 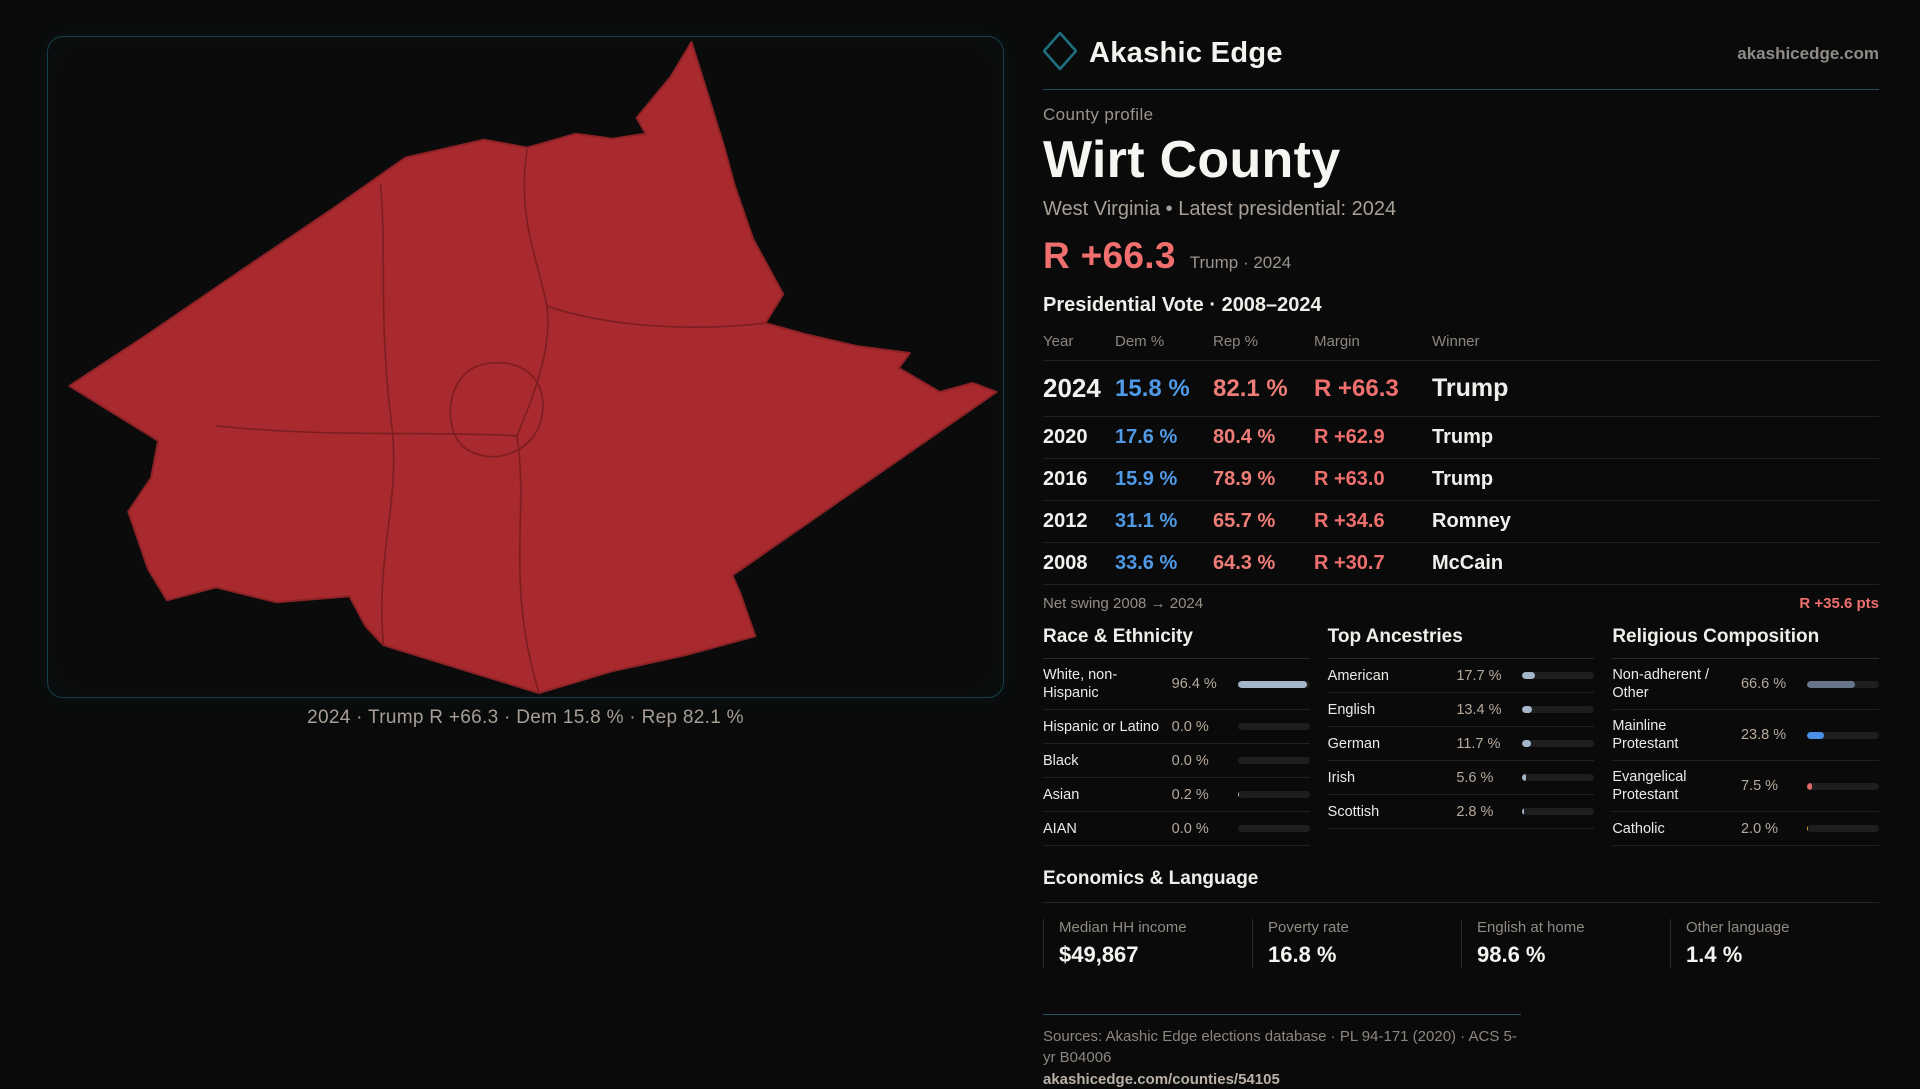 I want to click on rep-share: 65.7 %, so click(x=1263, y=521).